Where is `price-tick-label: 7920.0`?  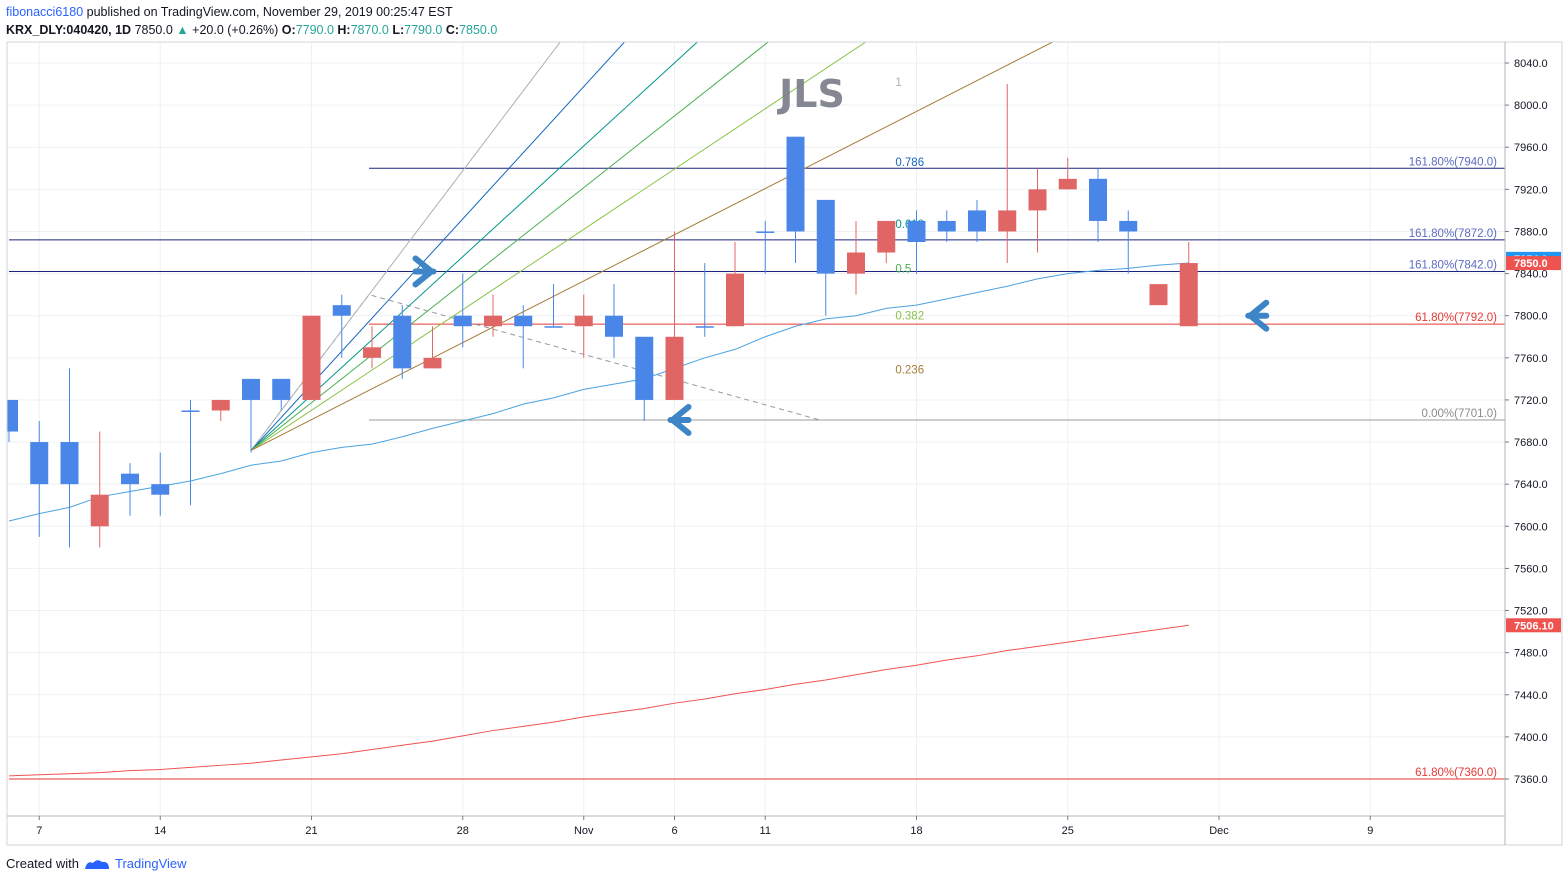 price-tick-label: 7920.0 is located at coordinates (1531, 190).